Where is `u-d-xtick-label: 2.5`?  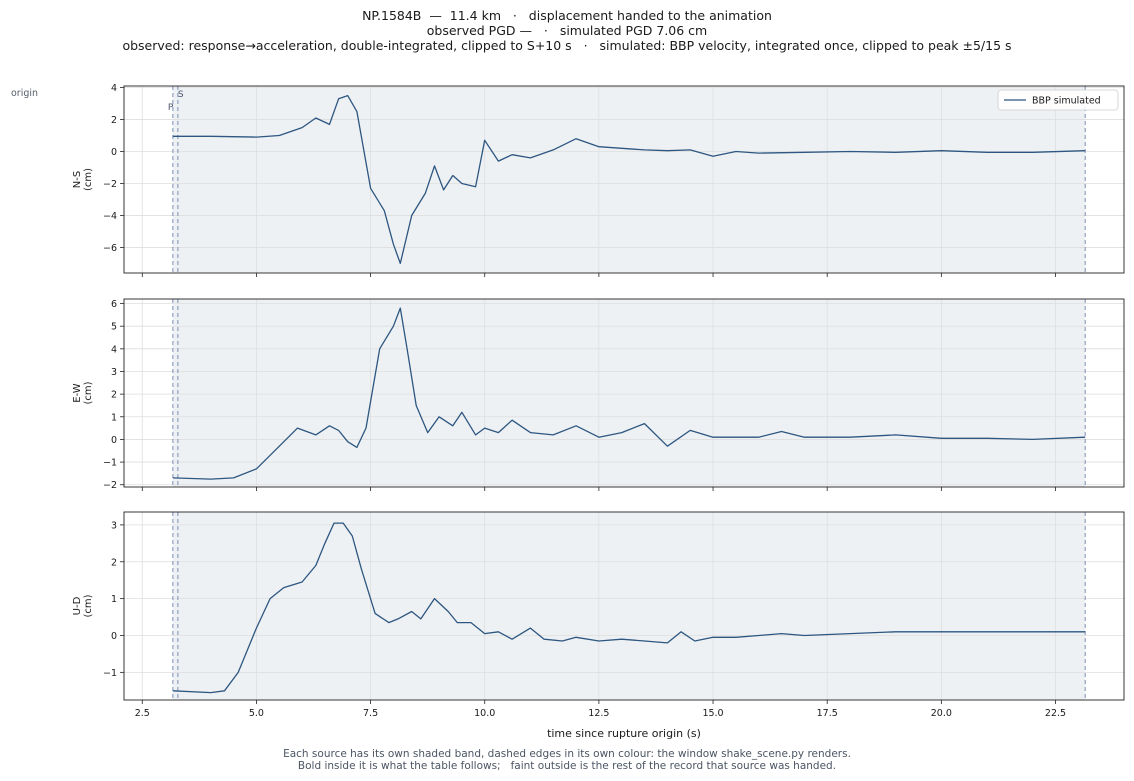 u-d-xtick-label: 2.5 is located at coordinates (142, 713).